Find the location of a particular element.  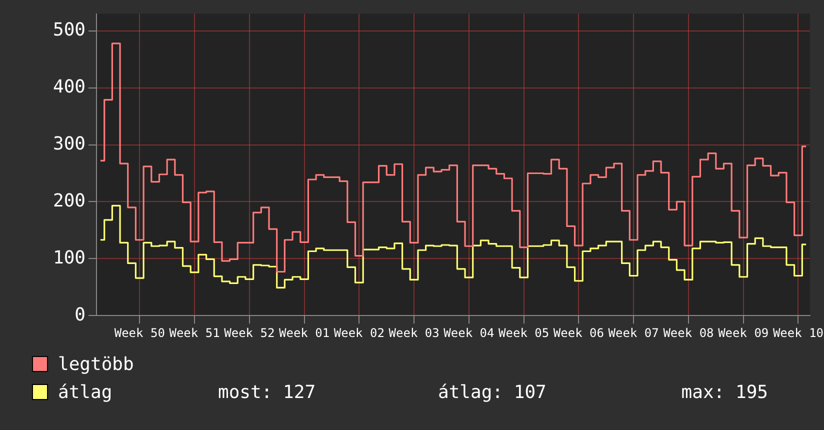

x-tick-label: Week 52 is located at coordinates (249, 333).